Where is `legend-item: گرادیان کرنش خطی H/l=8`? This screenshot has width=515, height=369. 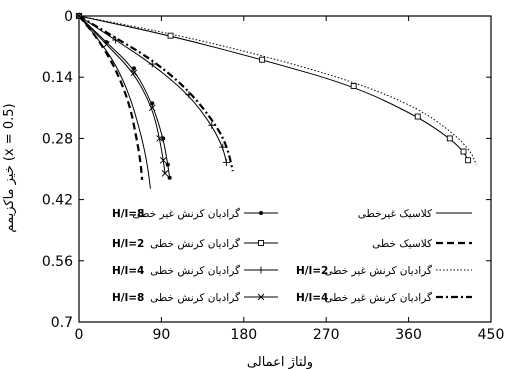
legend-item: گرادیان کرنش خطی H/l=8 is located at coordinates (195, 297).